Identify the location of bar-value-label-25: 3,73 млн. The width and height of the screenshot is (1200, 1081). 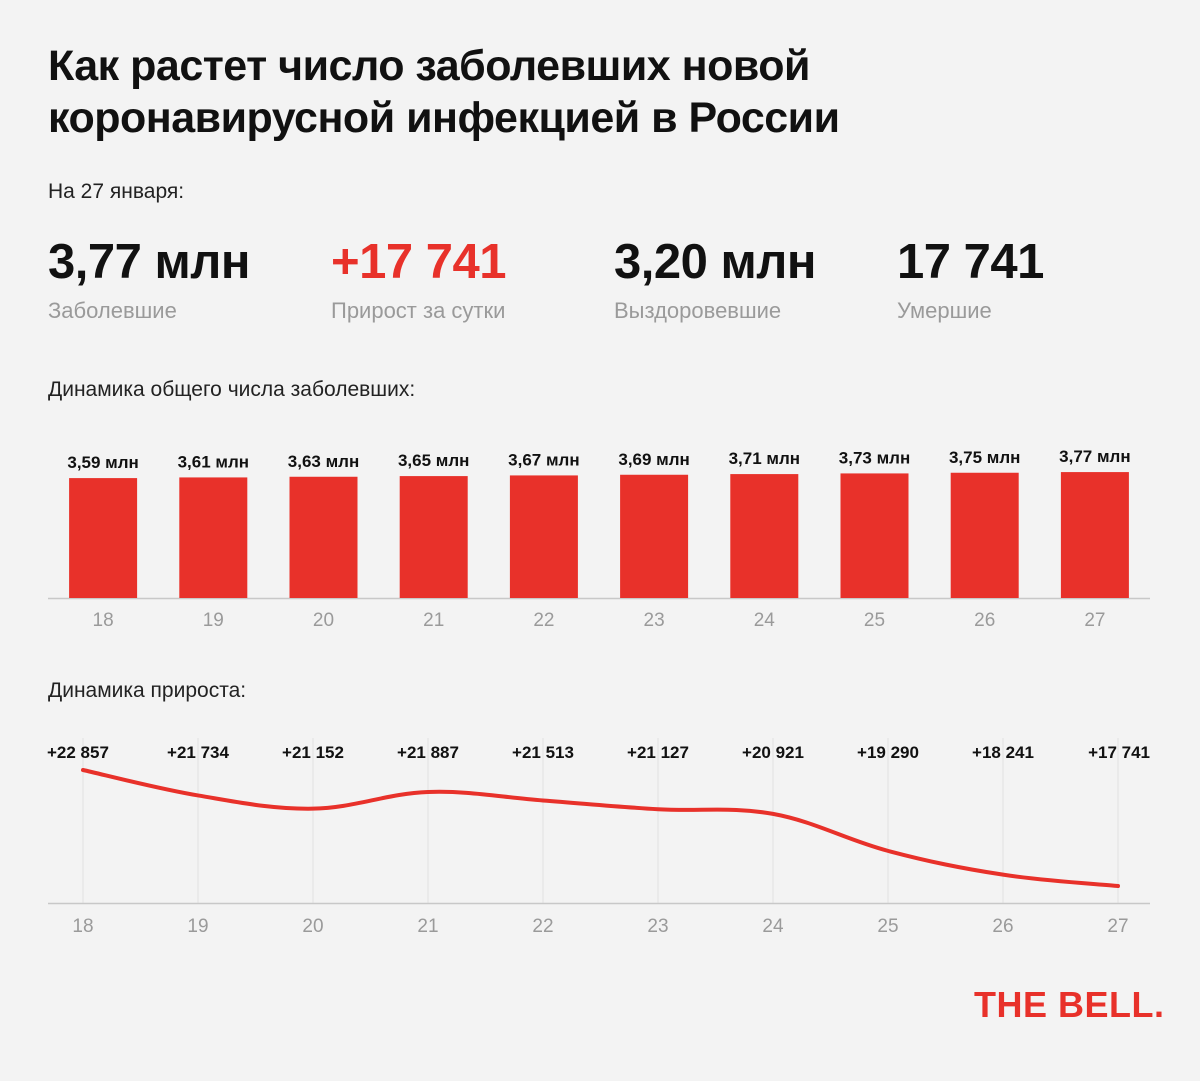
(874, 457).